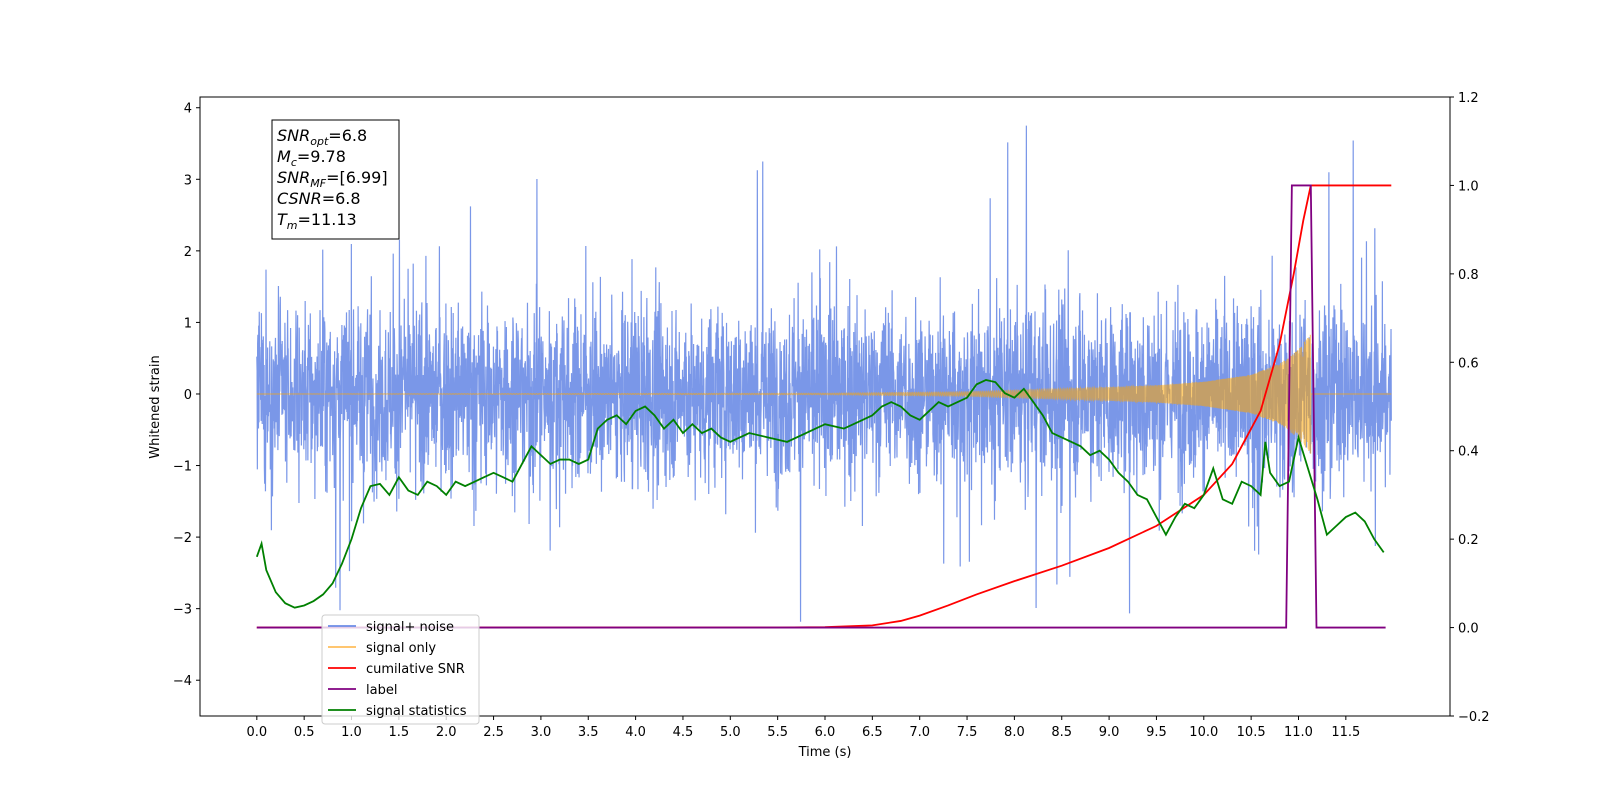 This screenshot has height=800, width=1600. I want to click on x-tick-label: 5.0, so click(730, 732).